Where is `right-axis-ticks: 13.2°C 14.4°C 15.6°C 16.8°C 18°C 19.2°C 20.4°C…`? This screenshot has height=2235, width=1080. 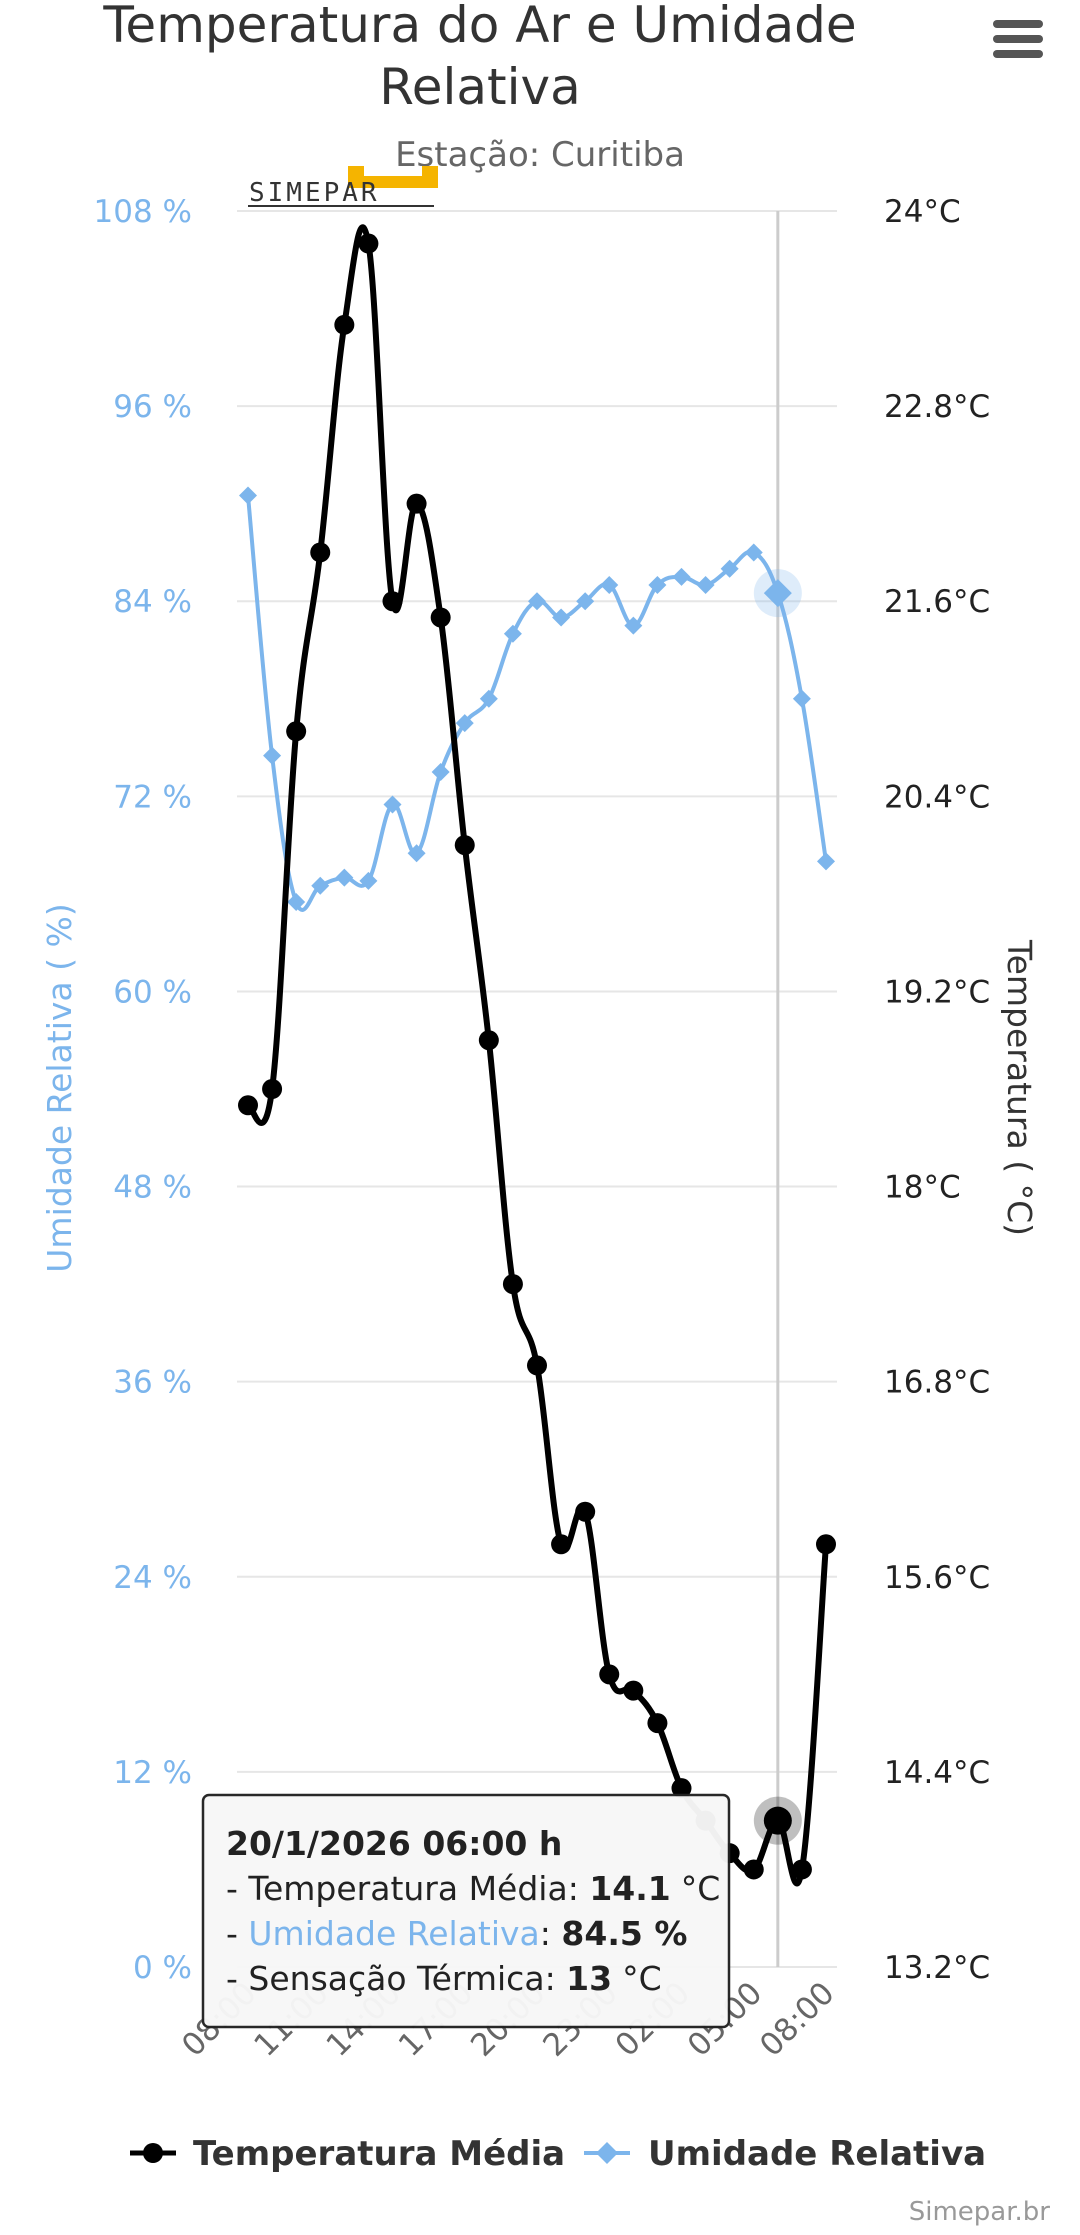
right-axis-ticks: 13.2°C 14.4°C 15.6°C 16.8°C 18°C 19.2°C 20.4°C… is located at coordinates (937, 1090).